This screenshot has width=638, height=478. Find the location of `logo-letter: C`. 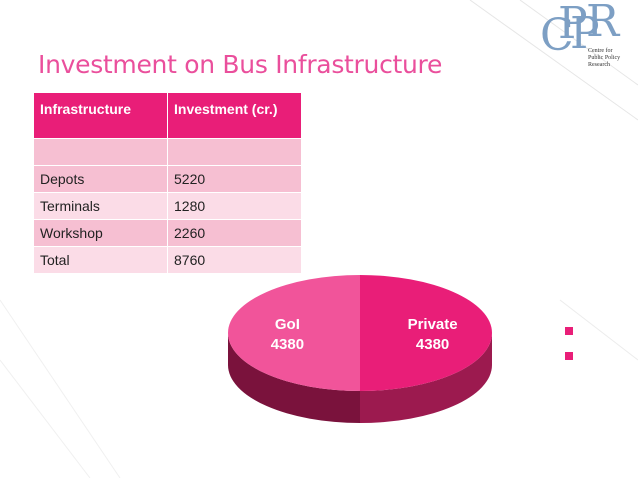

logo-letter: C is located at coordinates (557, 35).